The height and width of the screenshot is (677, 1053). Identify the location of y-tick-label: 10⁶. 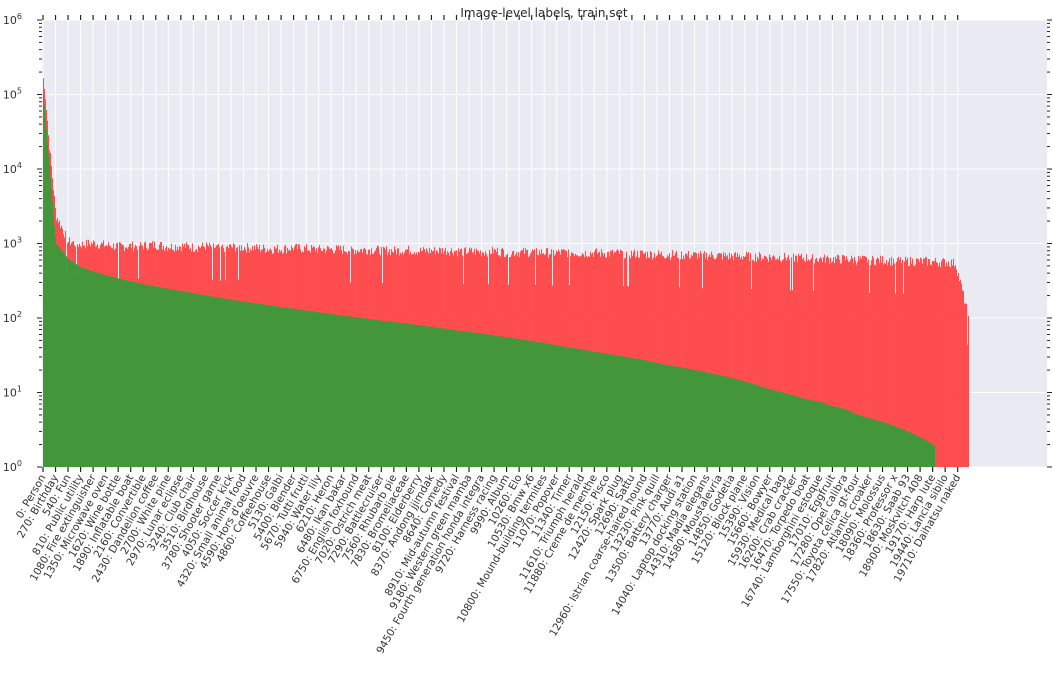
(12, 19).